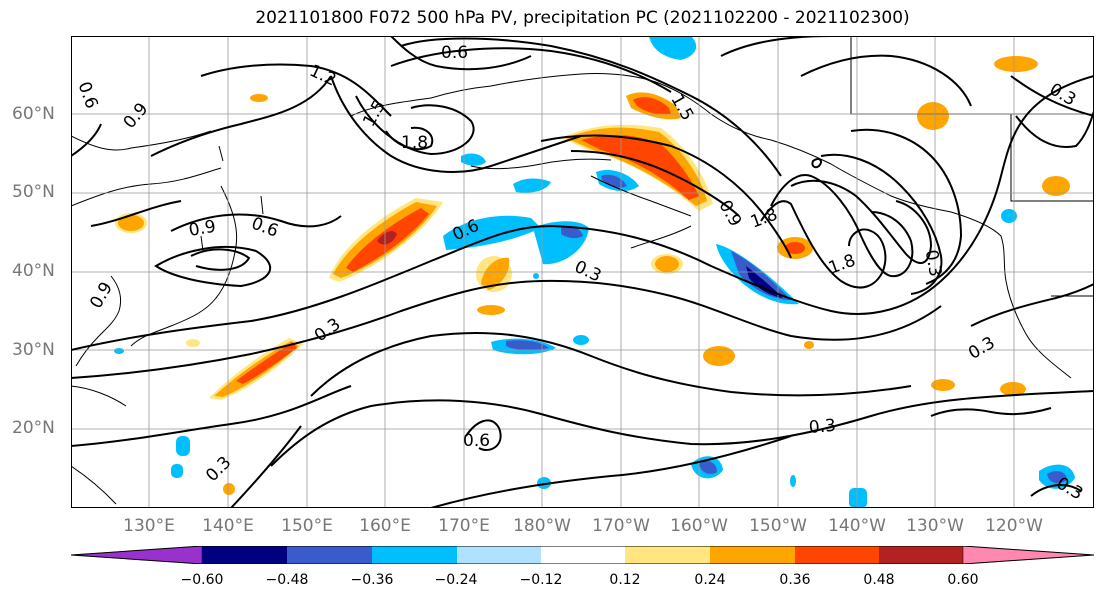 Image resolution: width=1105 pixels, height=601 pixels. What do you see at coordinates (857, 526) in the screenshot?
I see `lon-label: 140°W` at bounding box center [857, 526].